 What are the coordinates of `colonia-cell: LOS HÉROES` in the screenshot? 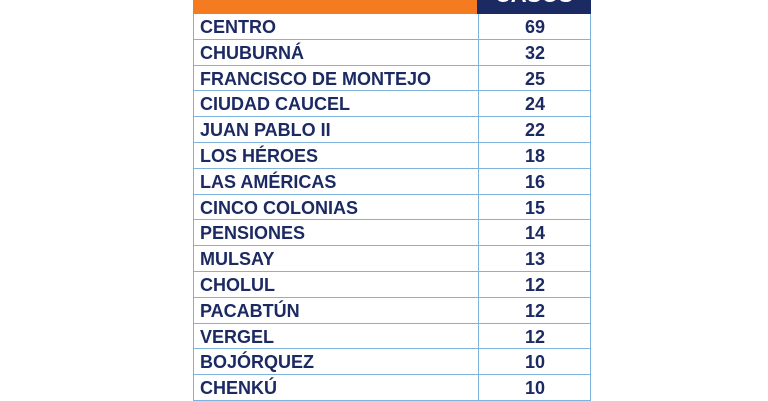 It's located at (259, 156).